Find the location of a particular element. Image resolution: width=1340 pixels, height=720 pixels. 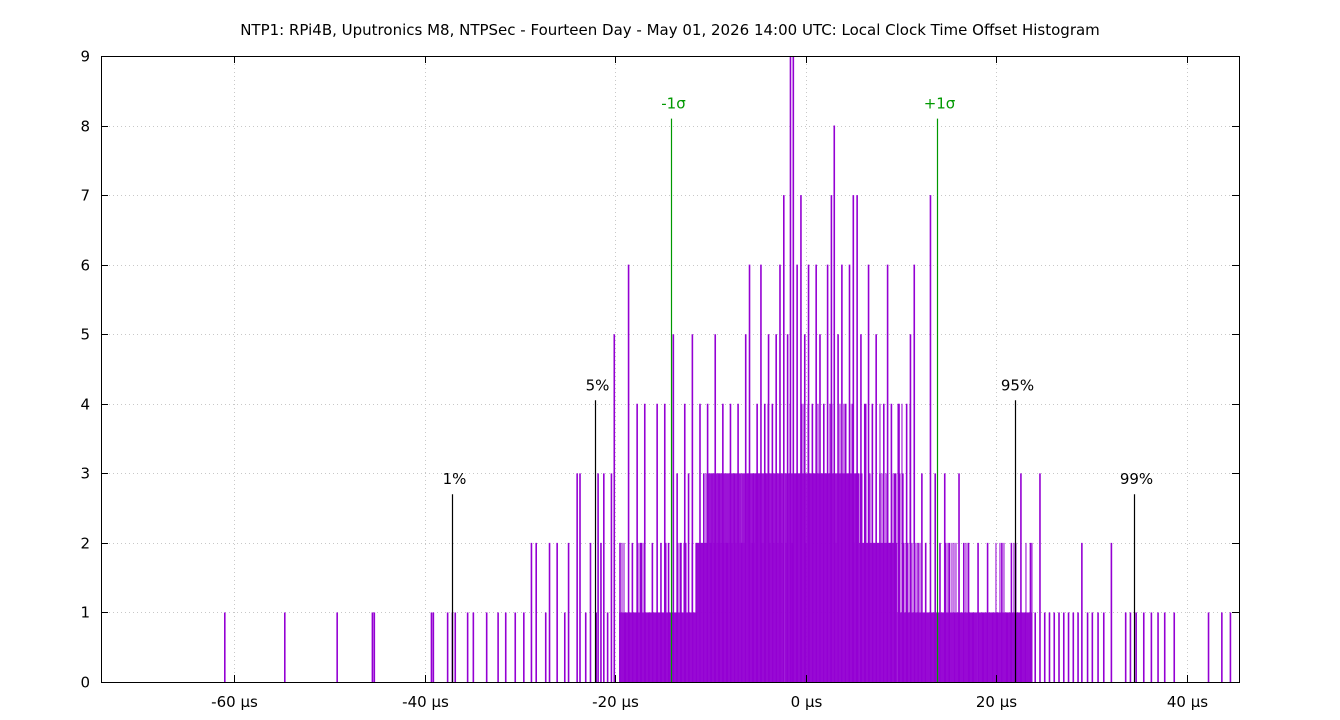

x-tick-label: -60 µs is located at coordinates (234, 702).